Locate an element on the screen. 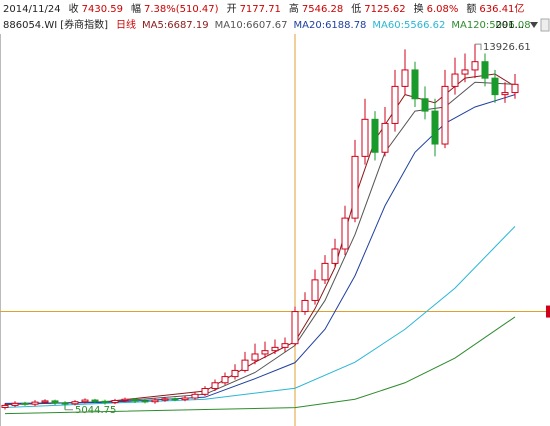 The image size is (550, 426). crosshair-marker is located at coordinates (548, 311).